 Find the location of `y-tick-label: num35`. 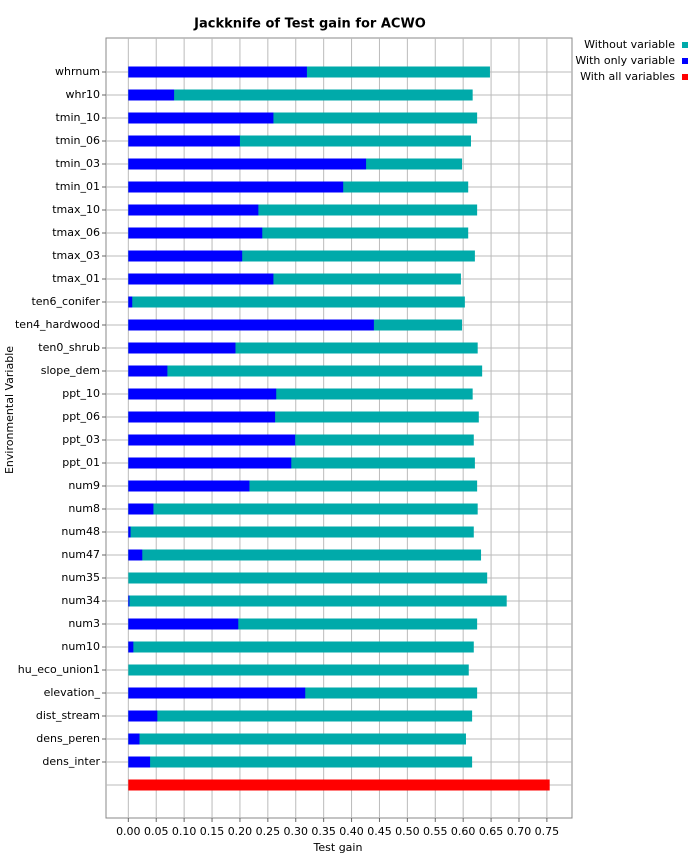

y-tick-label: num35 is located at coordinates (80, 577).